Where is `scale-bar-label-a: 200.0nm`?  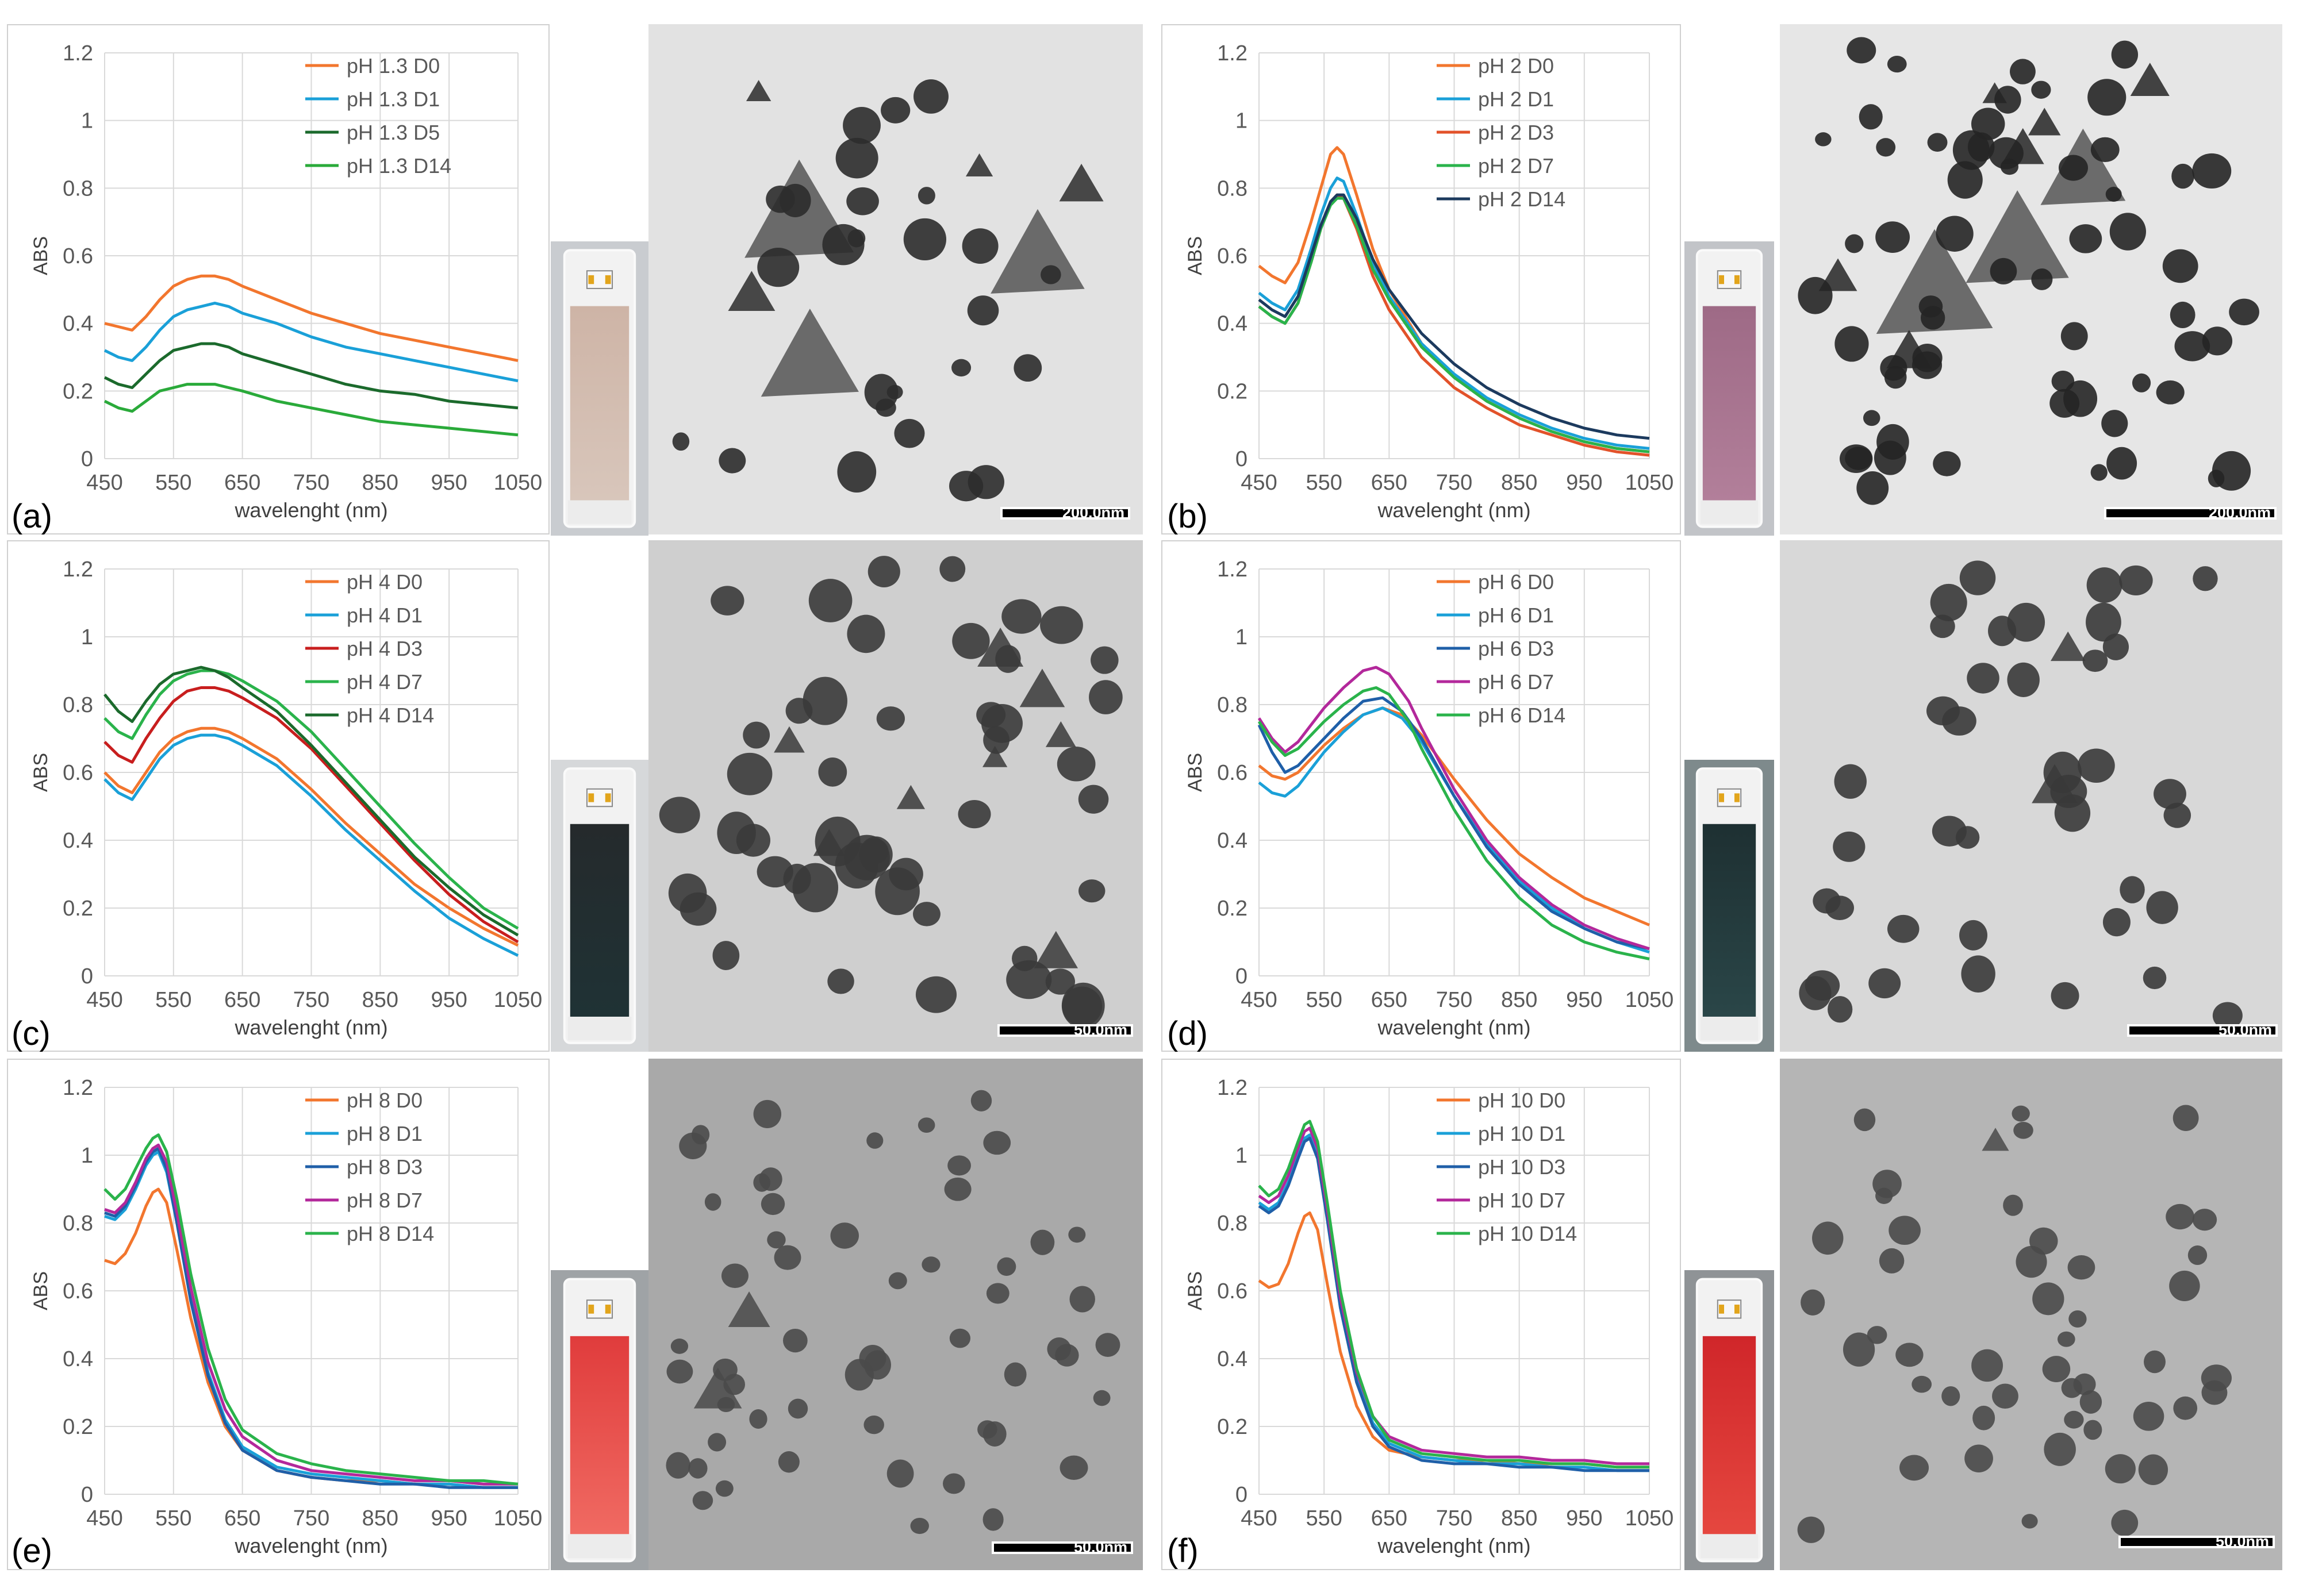
scale-bar-label-a: 200.0nm is located at coordinates (1093, 512).